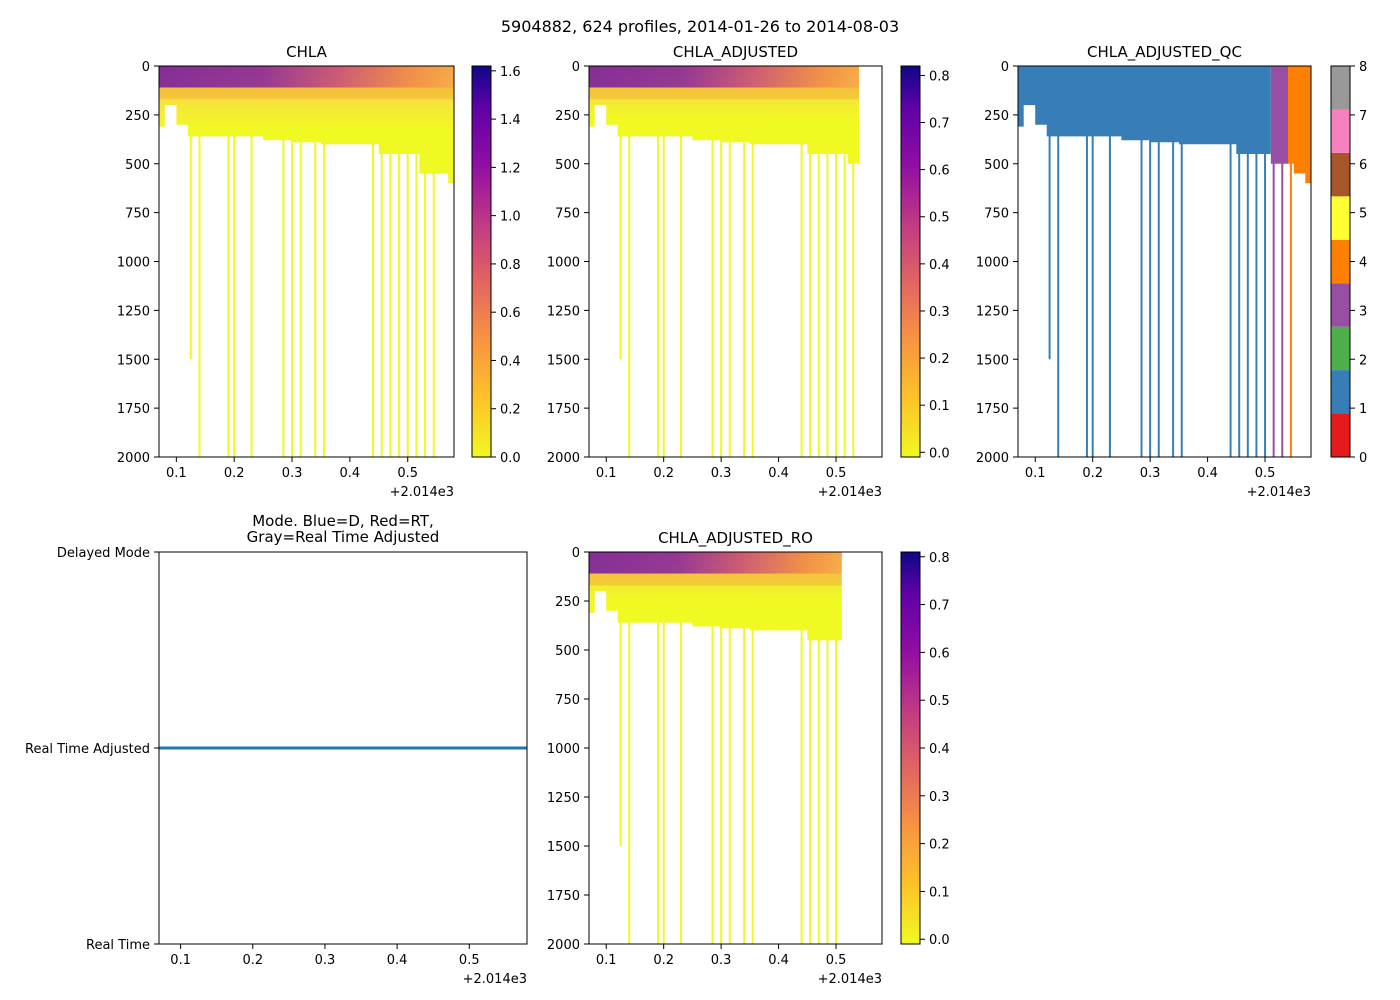  I want to click on subsurface-band, so click(724, 93).